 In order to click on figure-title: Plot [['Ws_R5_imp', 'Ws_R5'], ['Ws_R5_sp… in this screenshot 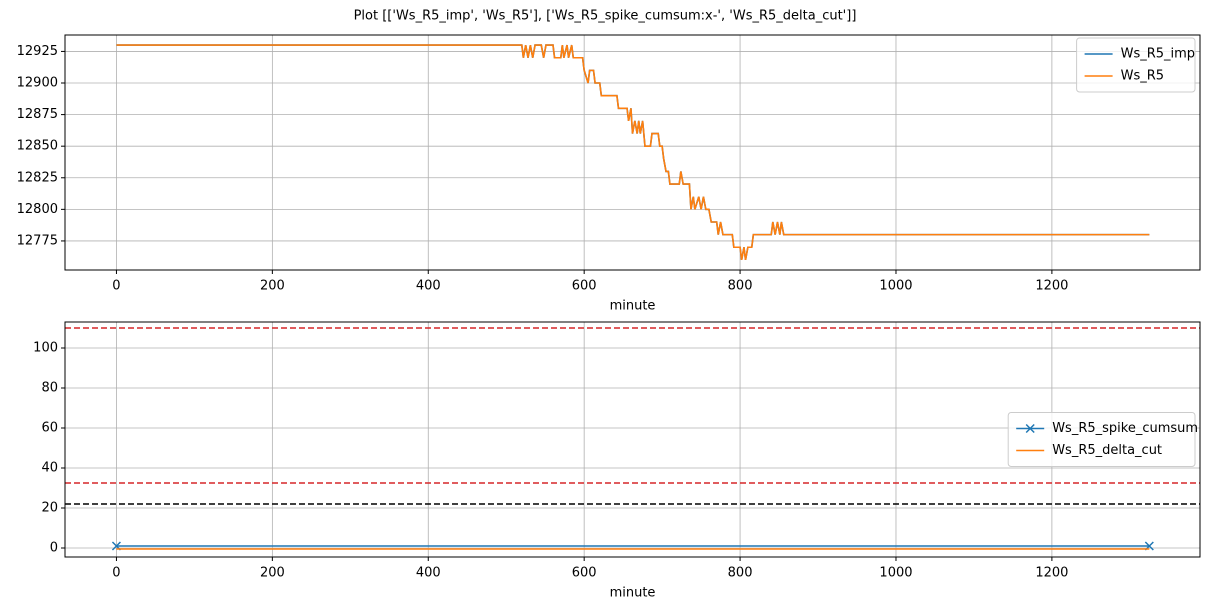, I will do `click(605, 16)`.